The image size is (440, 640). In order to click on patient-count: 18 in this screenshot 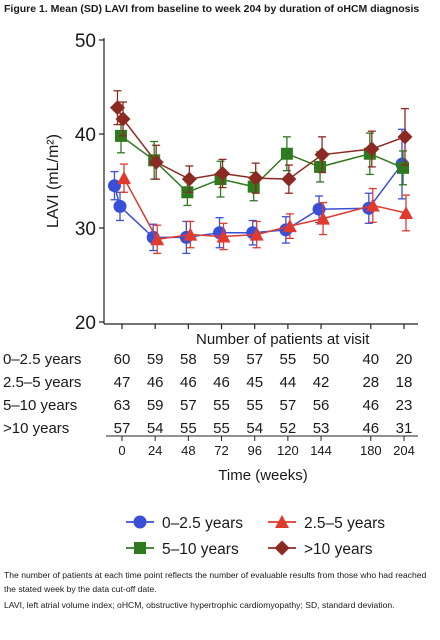, I will do `click(404, 382)`.